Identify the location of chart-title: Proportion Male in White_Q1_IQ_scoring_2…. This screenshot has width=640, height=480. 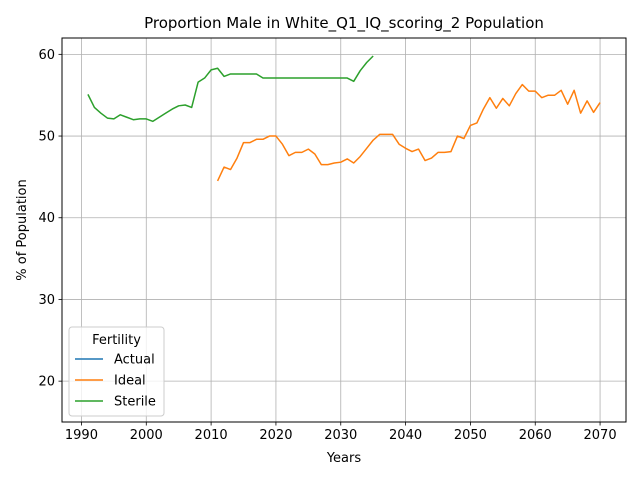
(344, 23).